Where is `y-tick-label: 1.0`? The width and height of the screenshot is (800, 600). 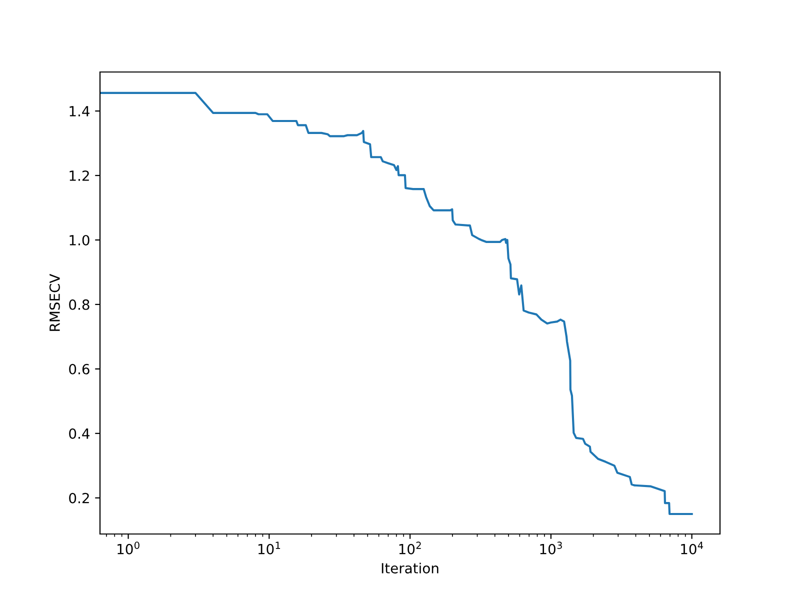
y-tick-label: 1.0 is located at coordinates (80, 240).